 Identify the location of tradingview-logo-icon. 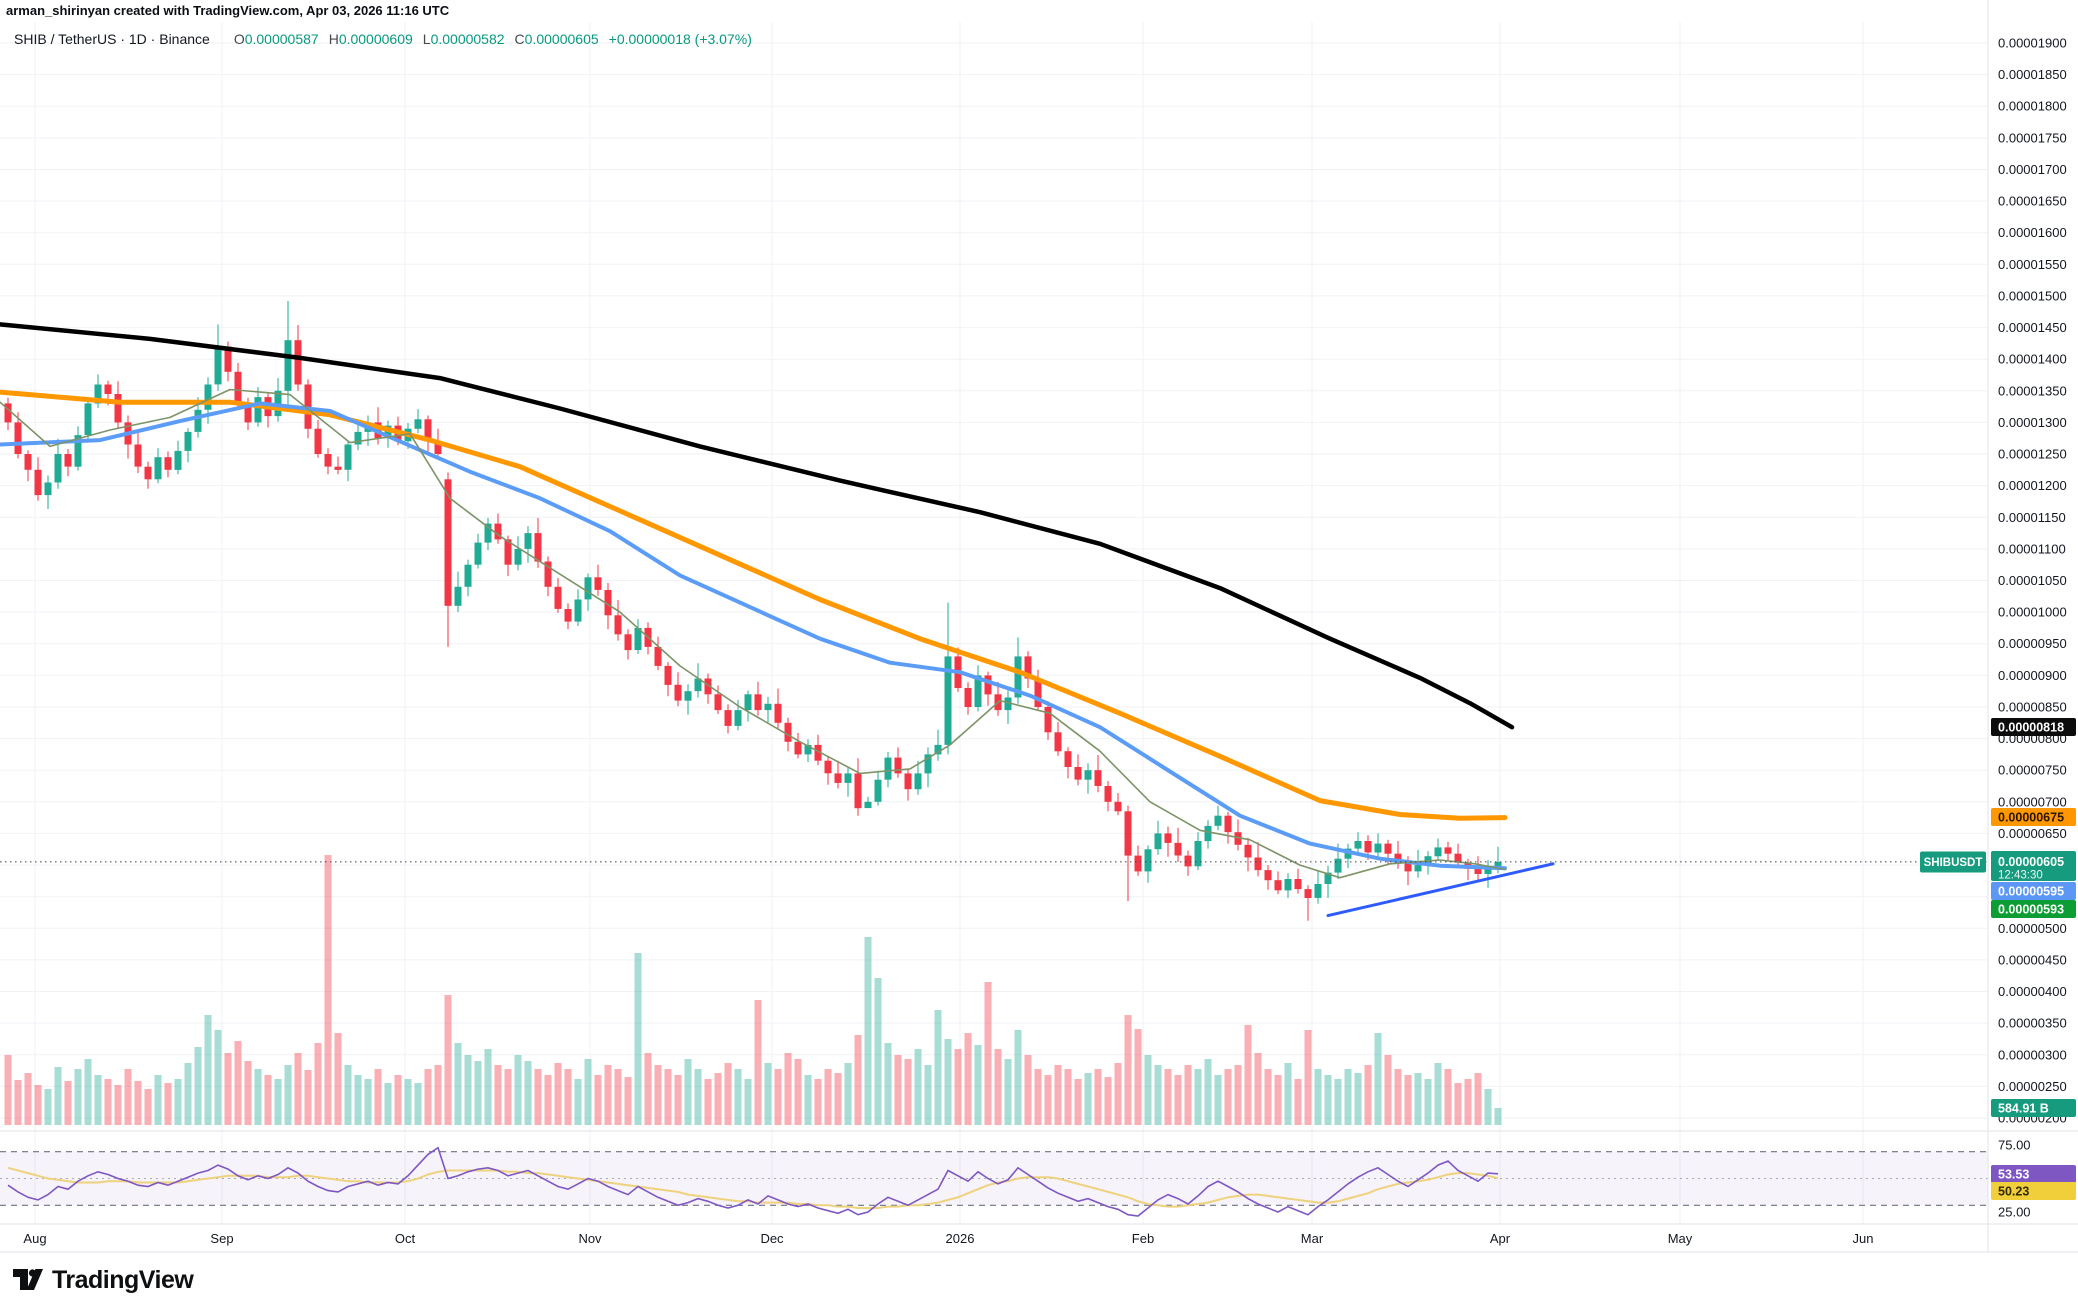
(28, 1279).